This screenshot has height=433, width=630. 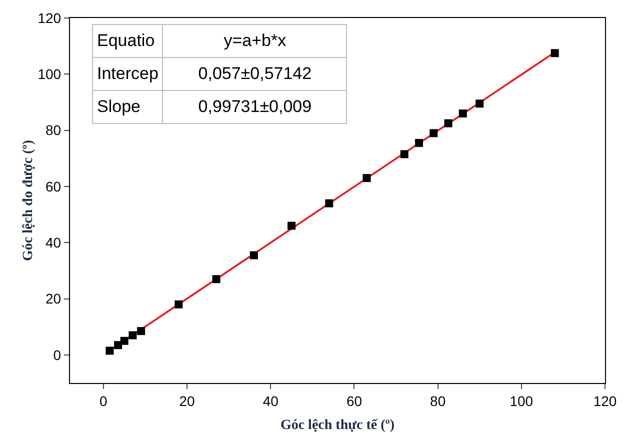 I want to click on annotation: Equatio, so click(x=127, y=41).